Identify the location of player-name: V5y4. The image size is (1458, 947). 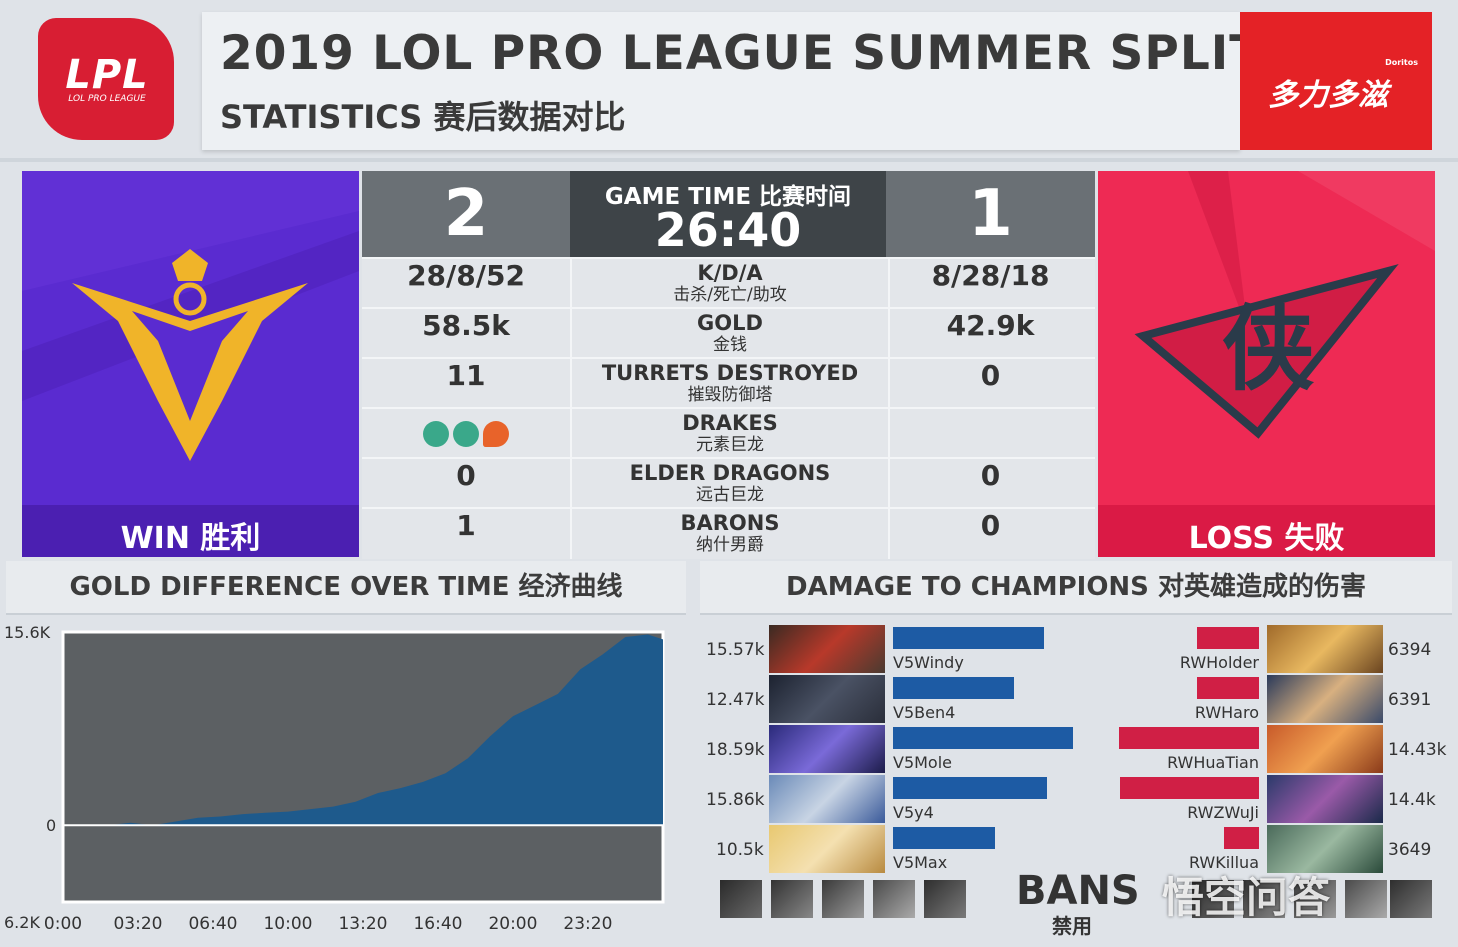
(913, 812).